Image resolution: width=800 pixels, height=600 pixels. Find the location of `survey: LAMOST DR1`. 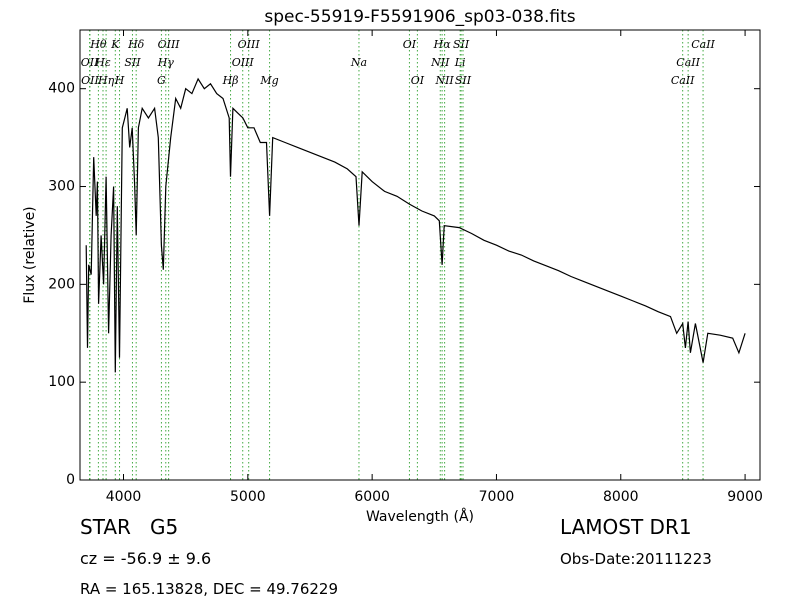

survey: LAMOST DR1 is located at coordinates (626, 527).